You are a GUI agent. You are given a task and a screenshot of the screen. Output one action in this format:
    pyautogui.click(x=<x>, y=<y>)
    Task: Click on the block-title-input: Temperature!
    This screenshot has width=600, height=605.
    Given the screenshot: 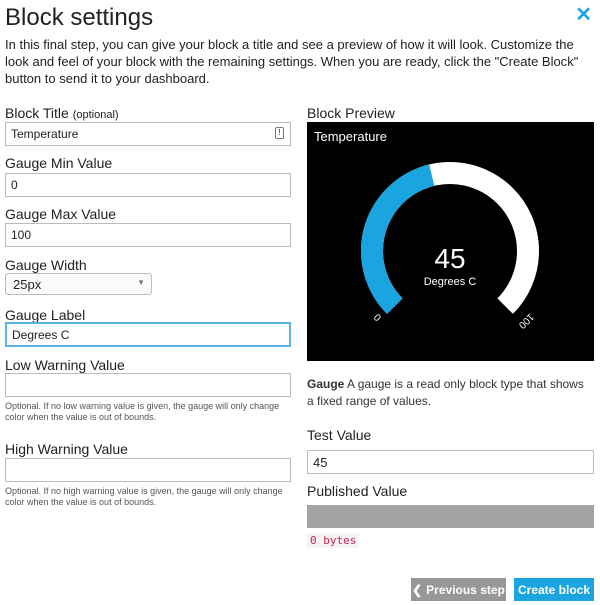 What is the action you would take?
    pyautogui.click(x=148, y=134)
    